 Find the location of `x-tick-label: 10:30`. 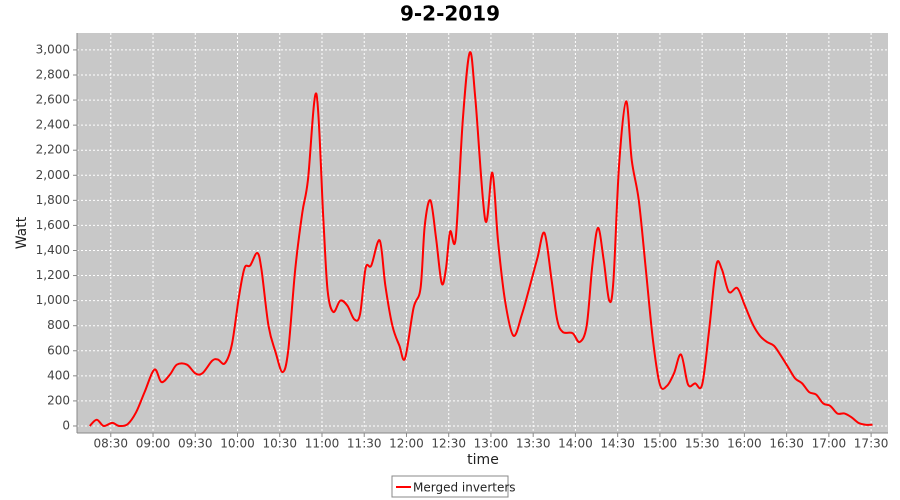

x-tick-label: 10:30 is located at coordinates (279, 444).